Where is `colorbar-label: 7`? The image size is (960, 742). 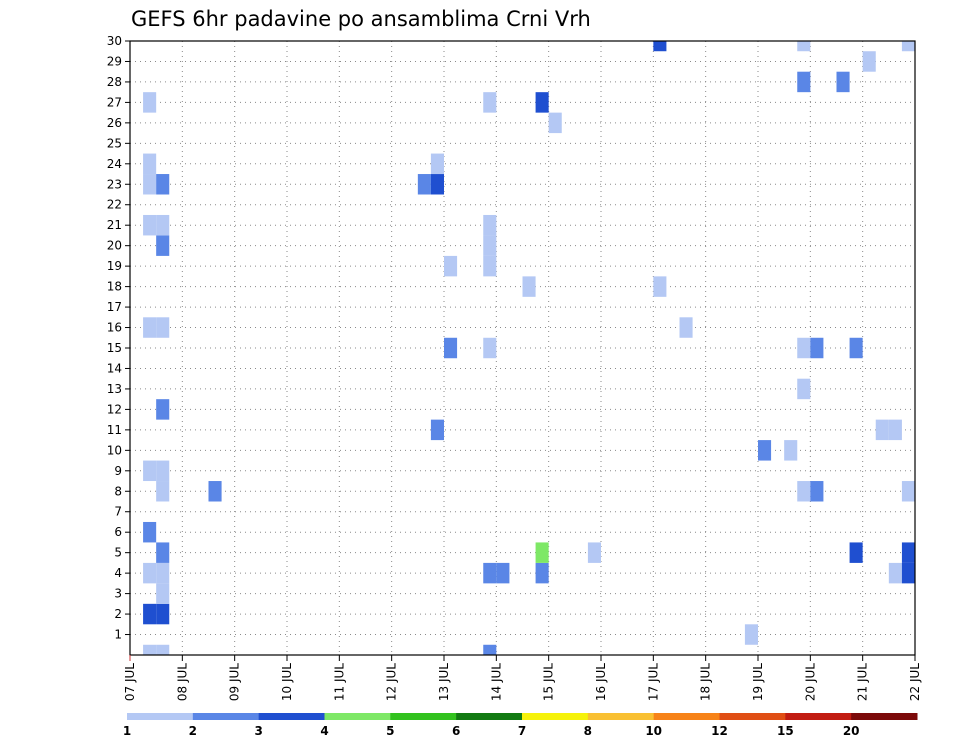
colorbar-label: 7 is located at coordinates (522, 731).